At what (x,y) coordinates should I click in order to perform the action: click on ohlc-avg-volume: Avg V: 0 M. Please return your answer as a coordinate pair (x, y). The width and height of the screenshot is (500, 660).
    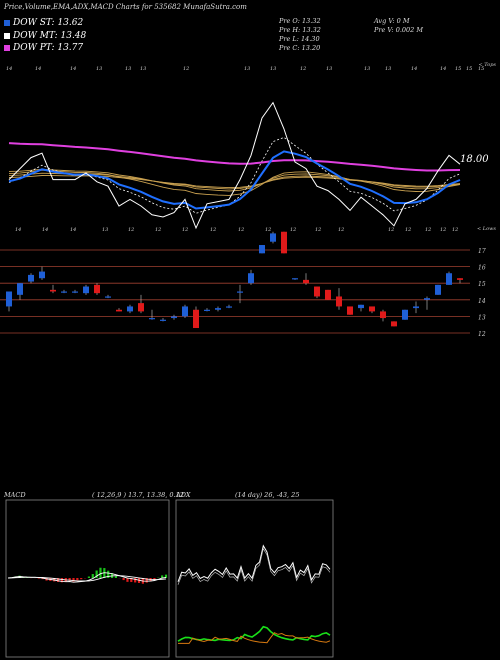
    Looking at the image, I should click on (392, 21).